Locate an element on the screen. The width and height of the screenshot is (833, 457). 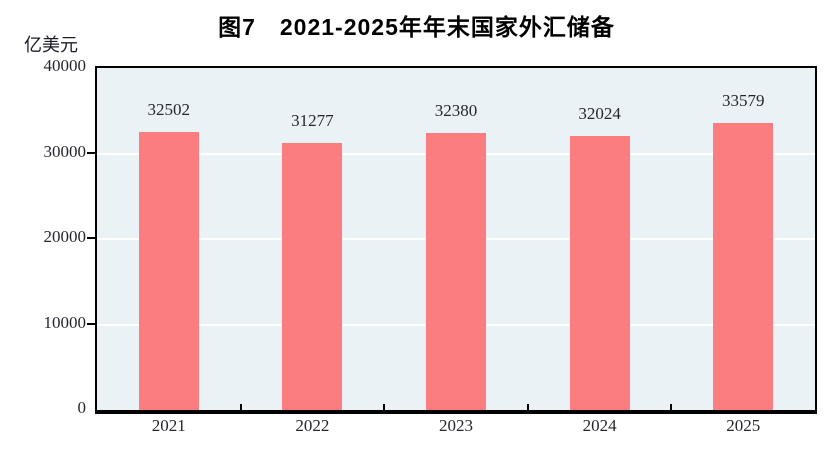
y-axis-unit-label: 亿美元 is located at coordinates (51, 45).